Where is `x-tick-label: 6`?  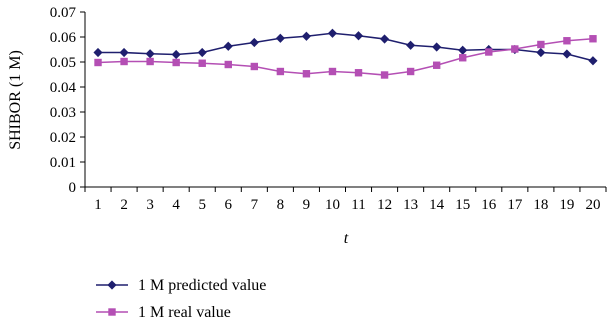 x-tick-label: 6 is located at coordinates (229, 205).